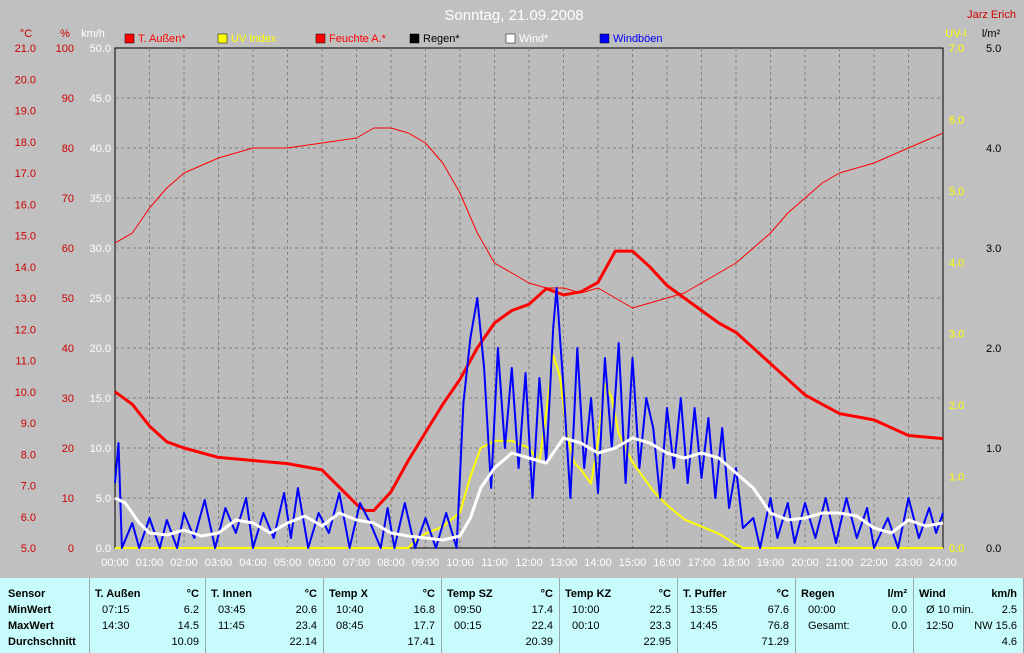 Image resolution: width=1024 pixels, height=653 pixels. What do you see at coordinates (855, 615) in the screenshot?
I see `stats-column-6: Regen l/m² 00:00 0.0 Gesamt: 0.0` at bounding box center [855, 615].